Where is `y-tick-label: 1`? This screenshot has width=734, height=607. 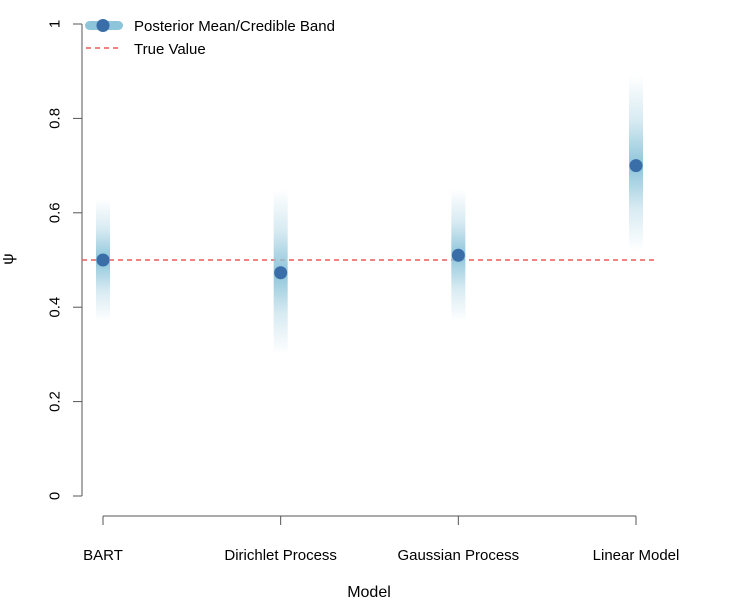 y-tick-label: 1 is located at coordinates (54, 24).